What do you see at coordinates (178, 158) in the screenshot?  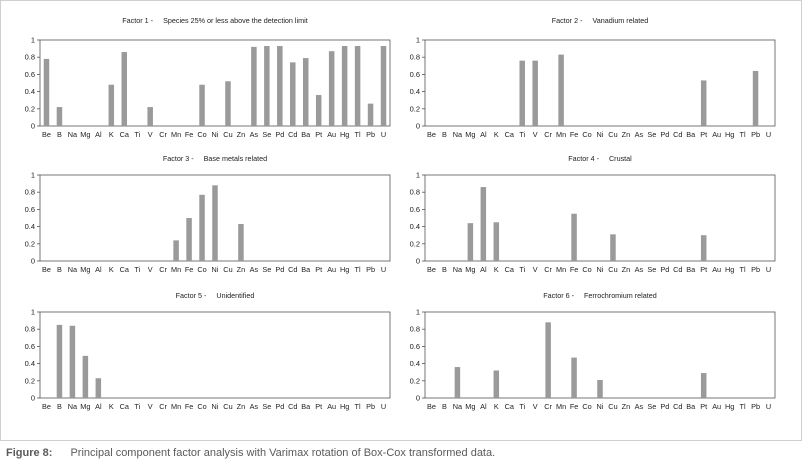 I see `chart-factor-label: Factor 3 -` at bounding box center [178, 158].